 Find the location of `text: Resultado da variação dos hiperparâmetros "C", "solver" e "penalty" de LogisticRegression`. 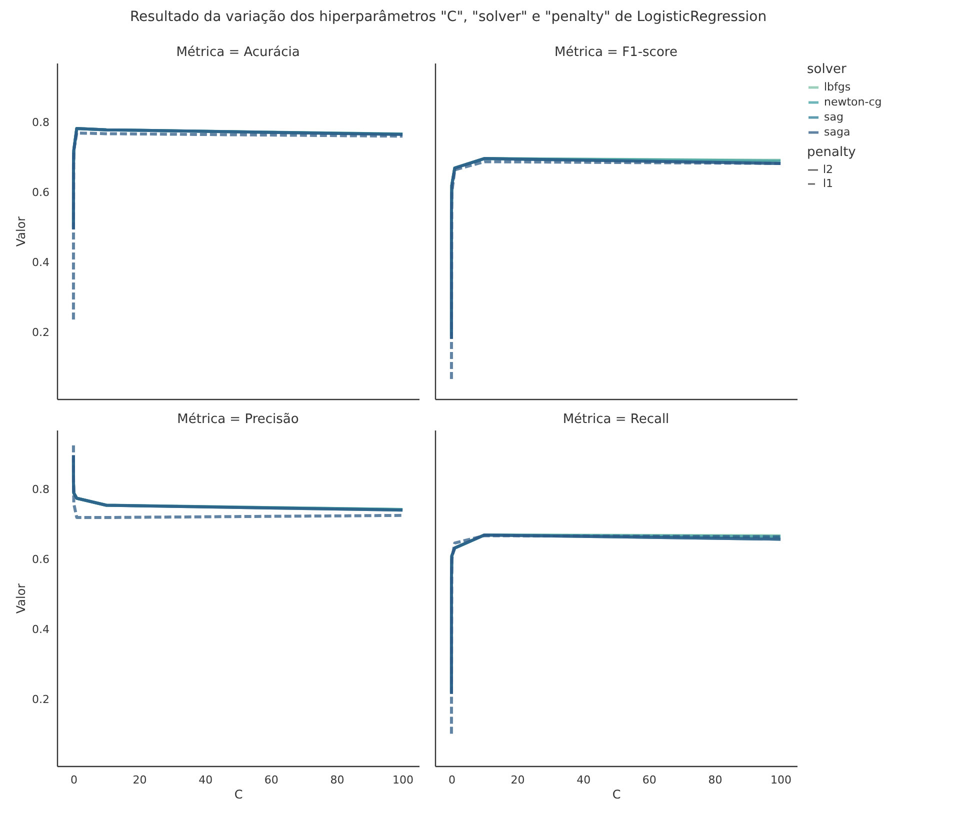

text: Resultado da variação dos hiperparâmetros "C", "solver" e "penalty" de LogisticRegression is located at coordinates (448, 17).